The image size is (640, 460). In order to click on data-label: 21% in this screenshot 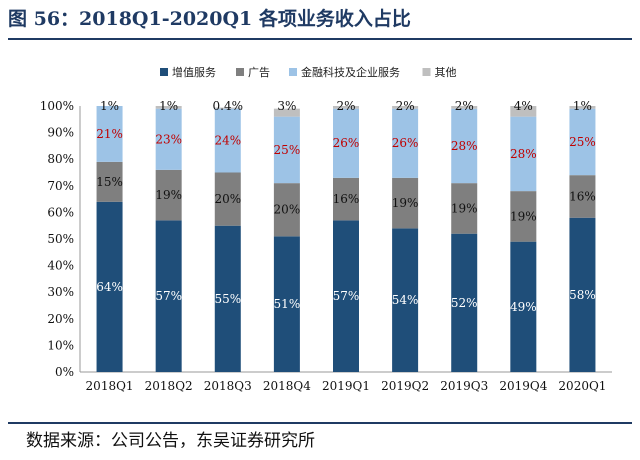, I will do `click(109, 134)`.